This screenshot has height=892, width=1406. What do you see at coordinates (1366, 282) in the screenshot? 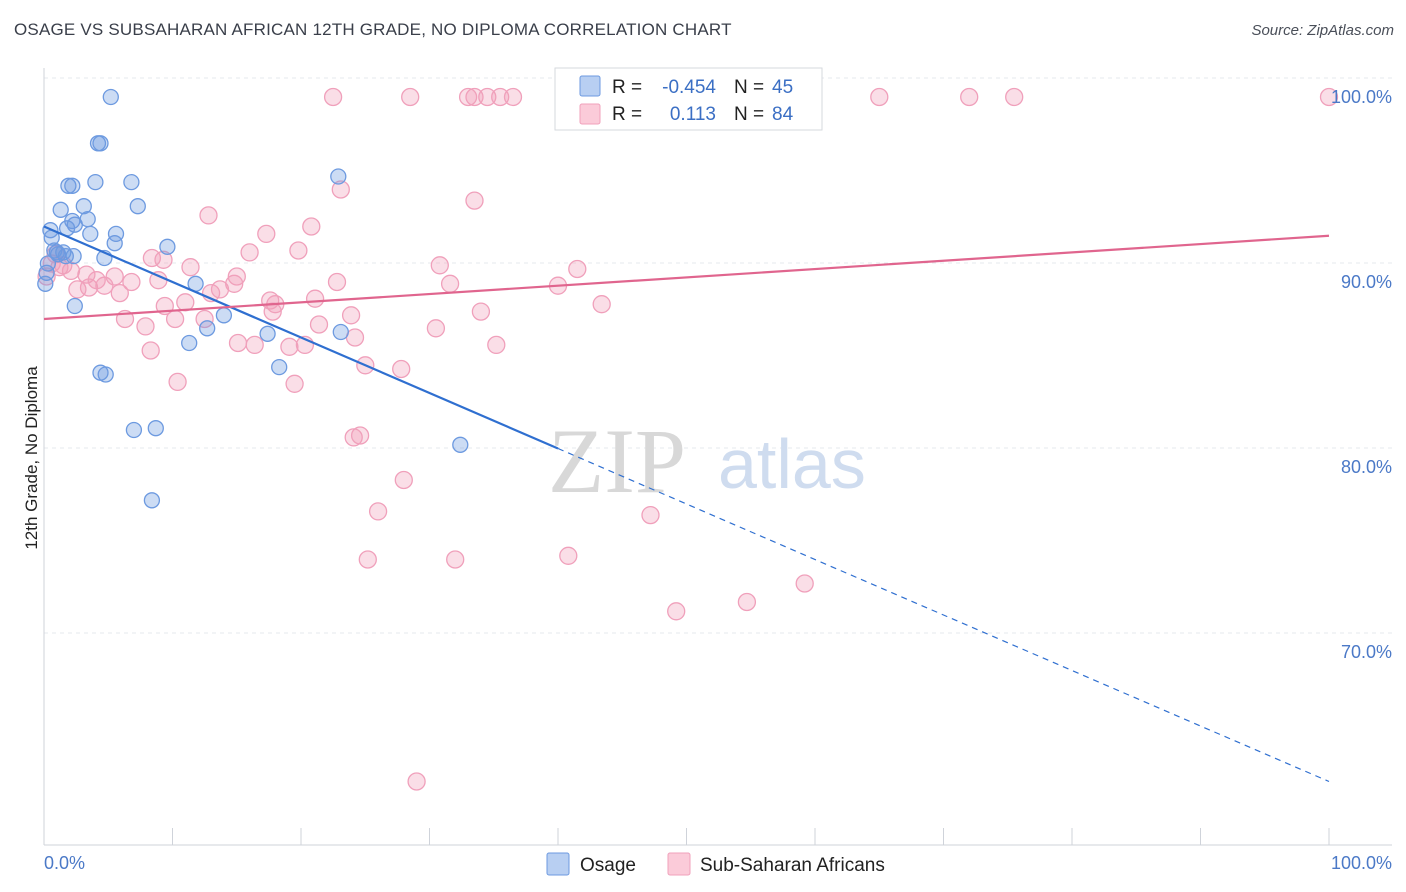
I see `y-tick-label: 90.0%` at bounding box center [1366, 282].